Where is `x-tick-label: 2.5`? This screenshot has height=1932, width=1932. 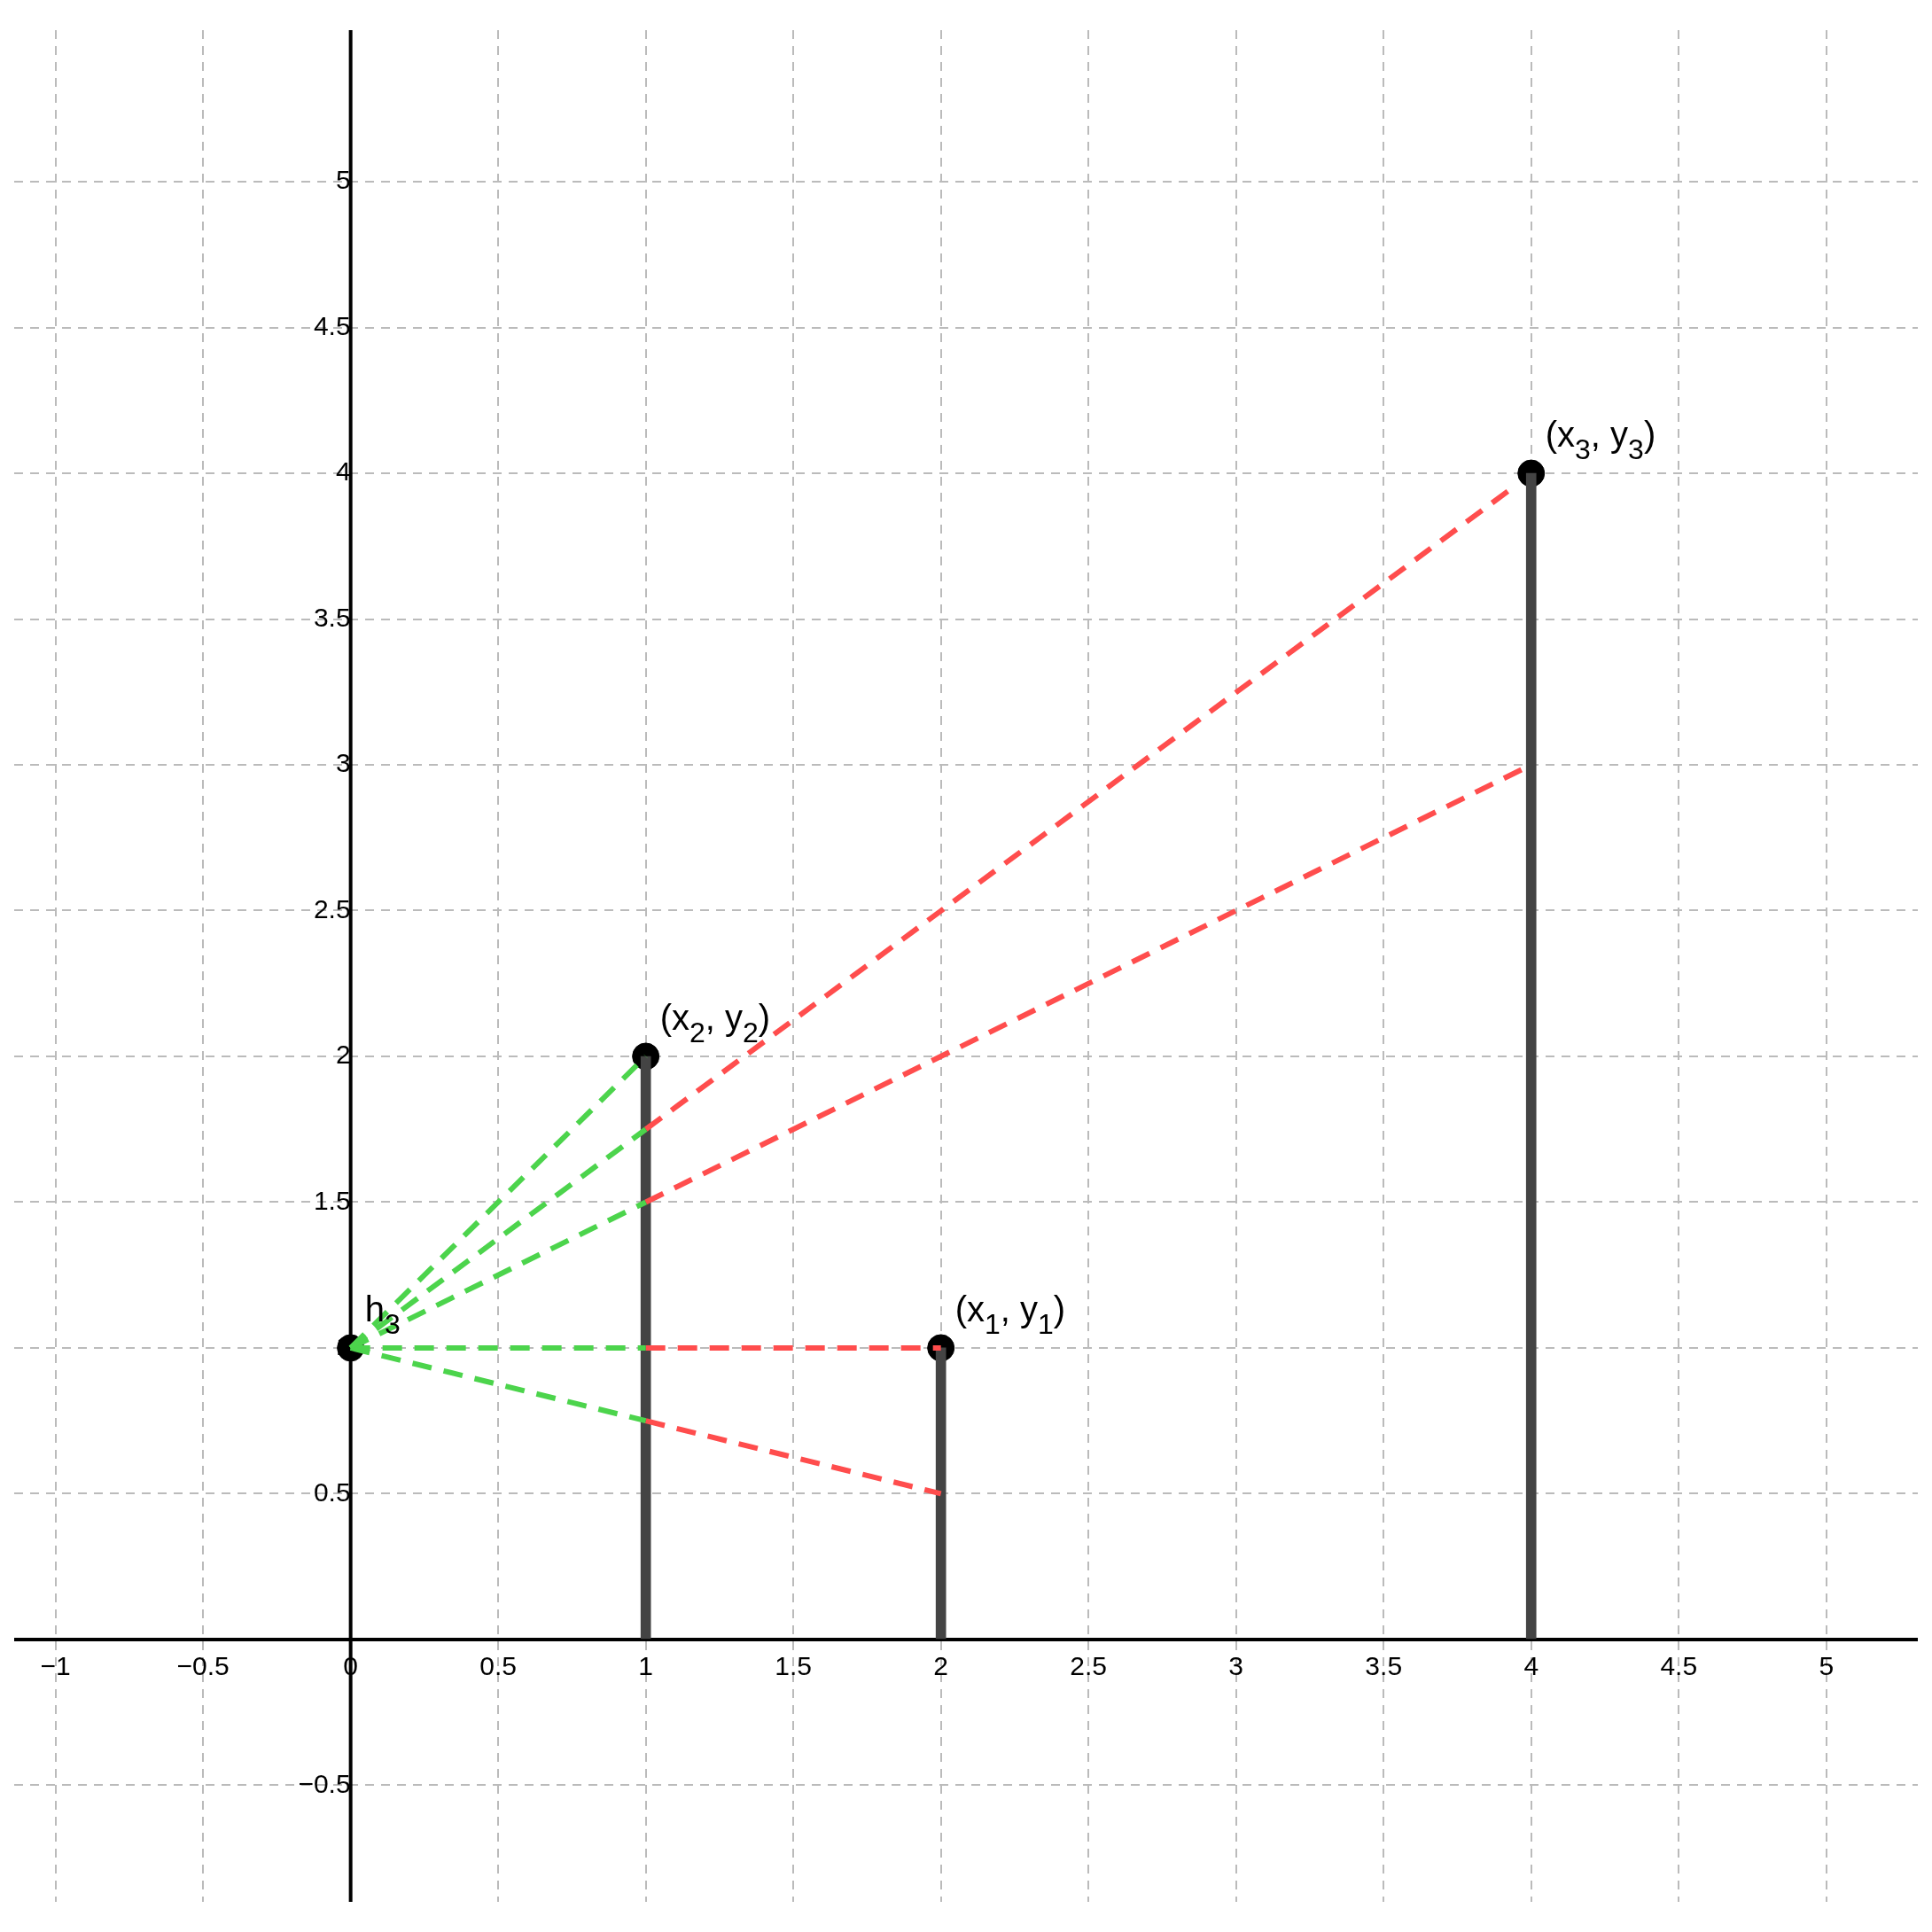 x-tick-label: 2.5 is located at coordinates (1089, 1666).